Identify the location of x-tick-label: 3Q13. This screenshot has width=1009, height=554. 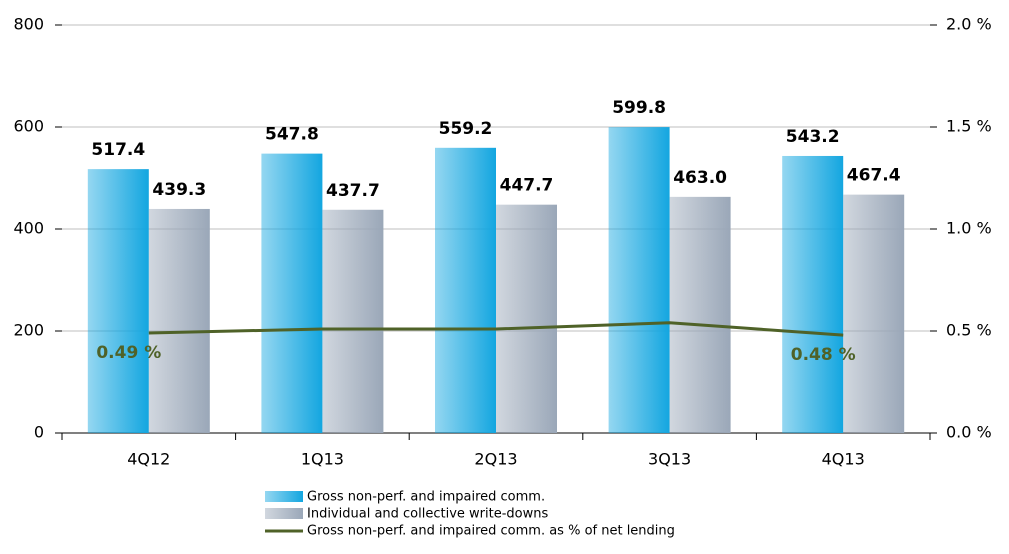
(669, 459).